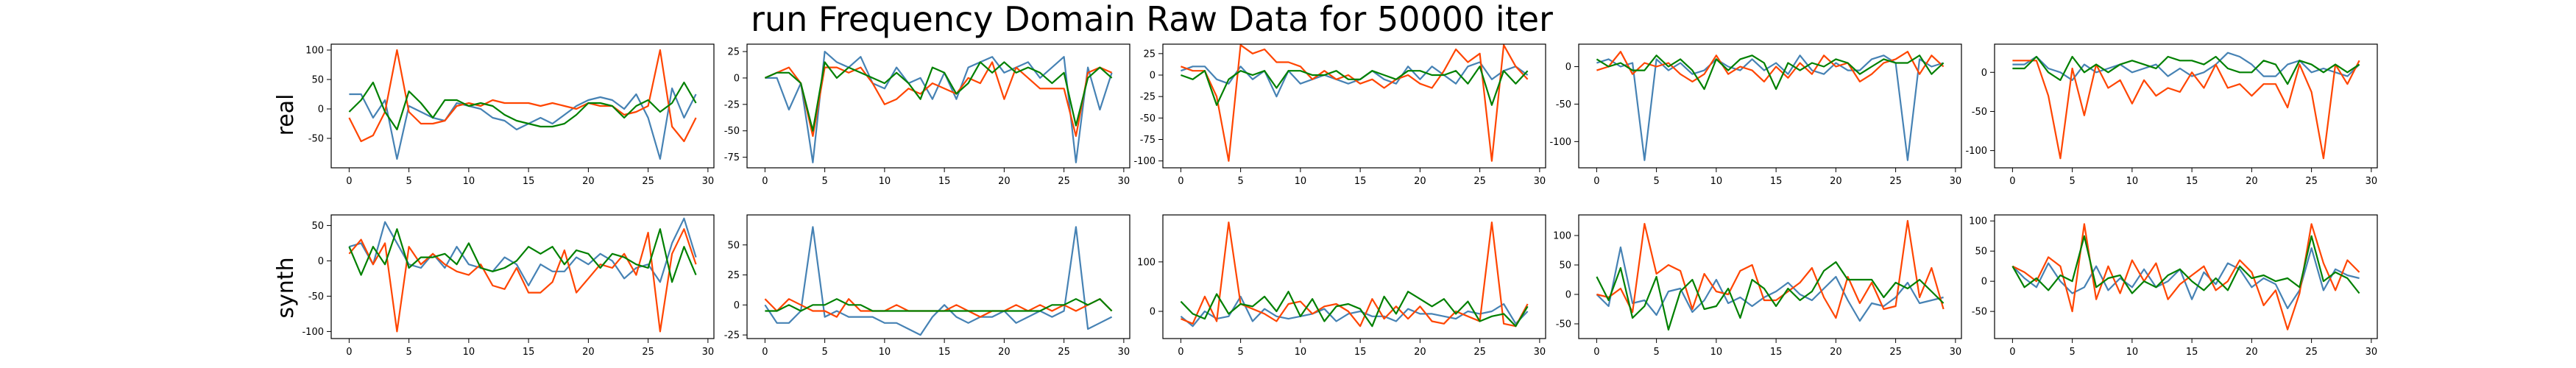 This screenshot has width=2576, height=368. I want to click on panel-synth-2: 0 5 10 15 20 25 30 -25 0 25 50, so click(927, 286).